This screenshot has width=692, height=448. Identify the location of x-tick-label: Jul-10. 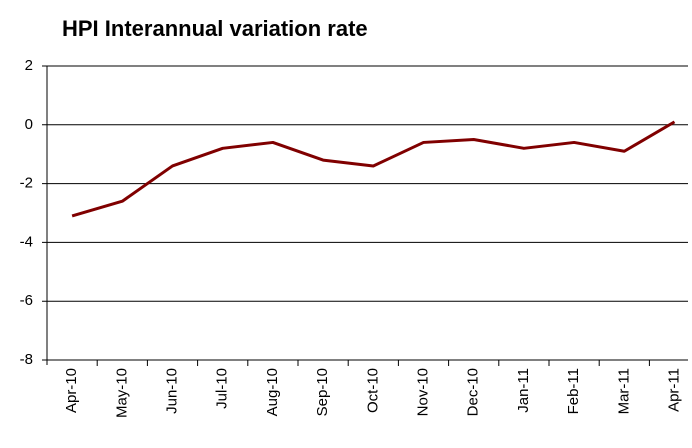
(222, 388).